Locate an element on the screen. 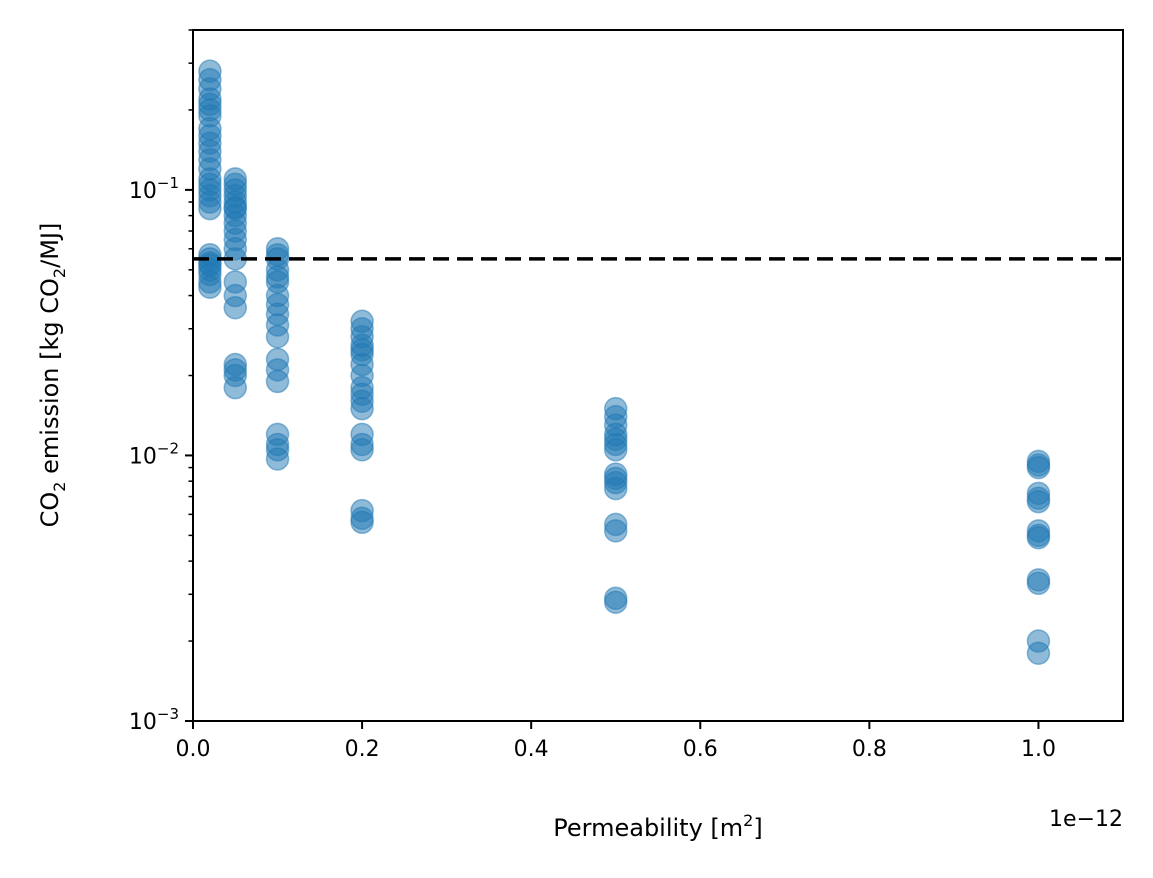 Image resolution: width=1153 pixels, height=878 pixels. x-tick-label: 0.2 is located at coordinates (362, 749).